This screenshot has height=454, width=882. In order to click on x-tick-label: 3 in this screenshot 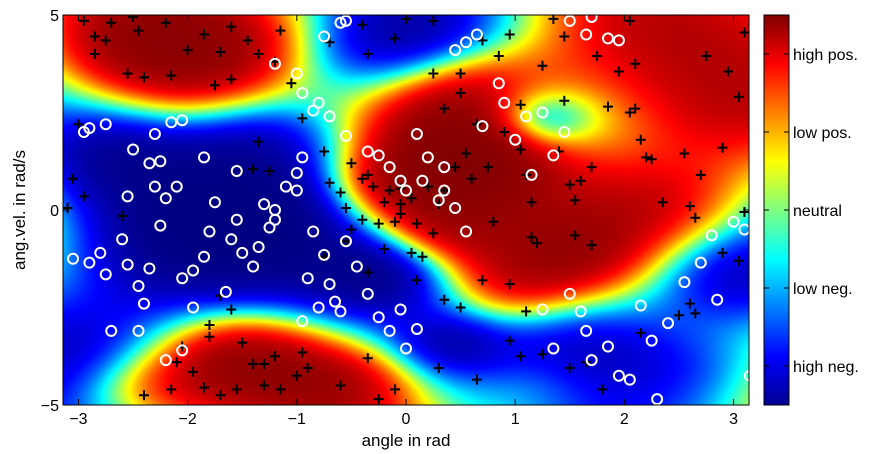, I will do `click(733, 419)`.